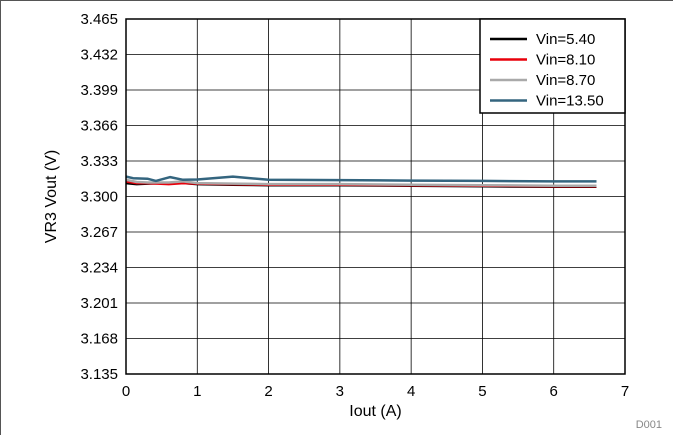  Describe the element at coordinates (99, 374) in the screenshot. I see `y-tick-label: 3.135` at that location.